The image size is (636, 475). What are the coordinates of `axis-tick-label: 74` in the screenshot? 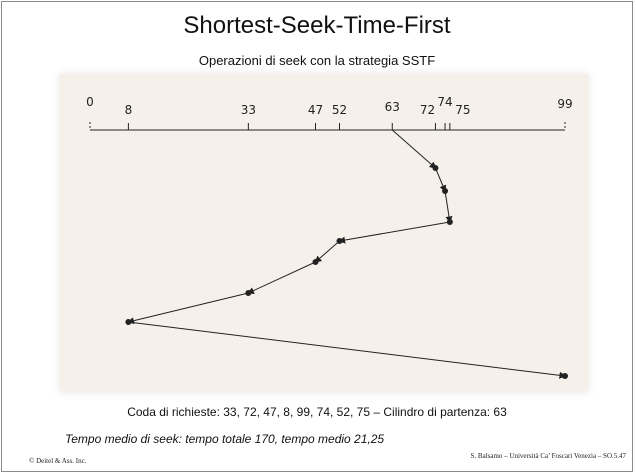 It's located at (444, 102).